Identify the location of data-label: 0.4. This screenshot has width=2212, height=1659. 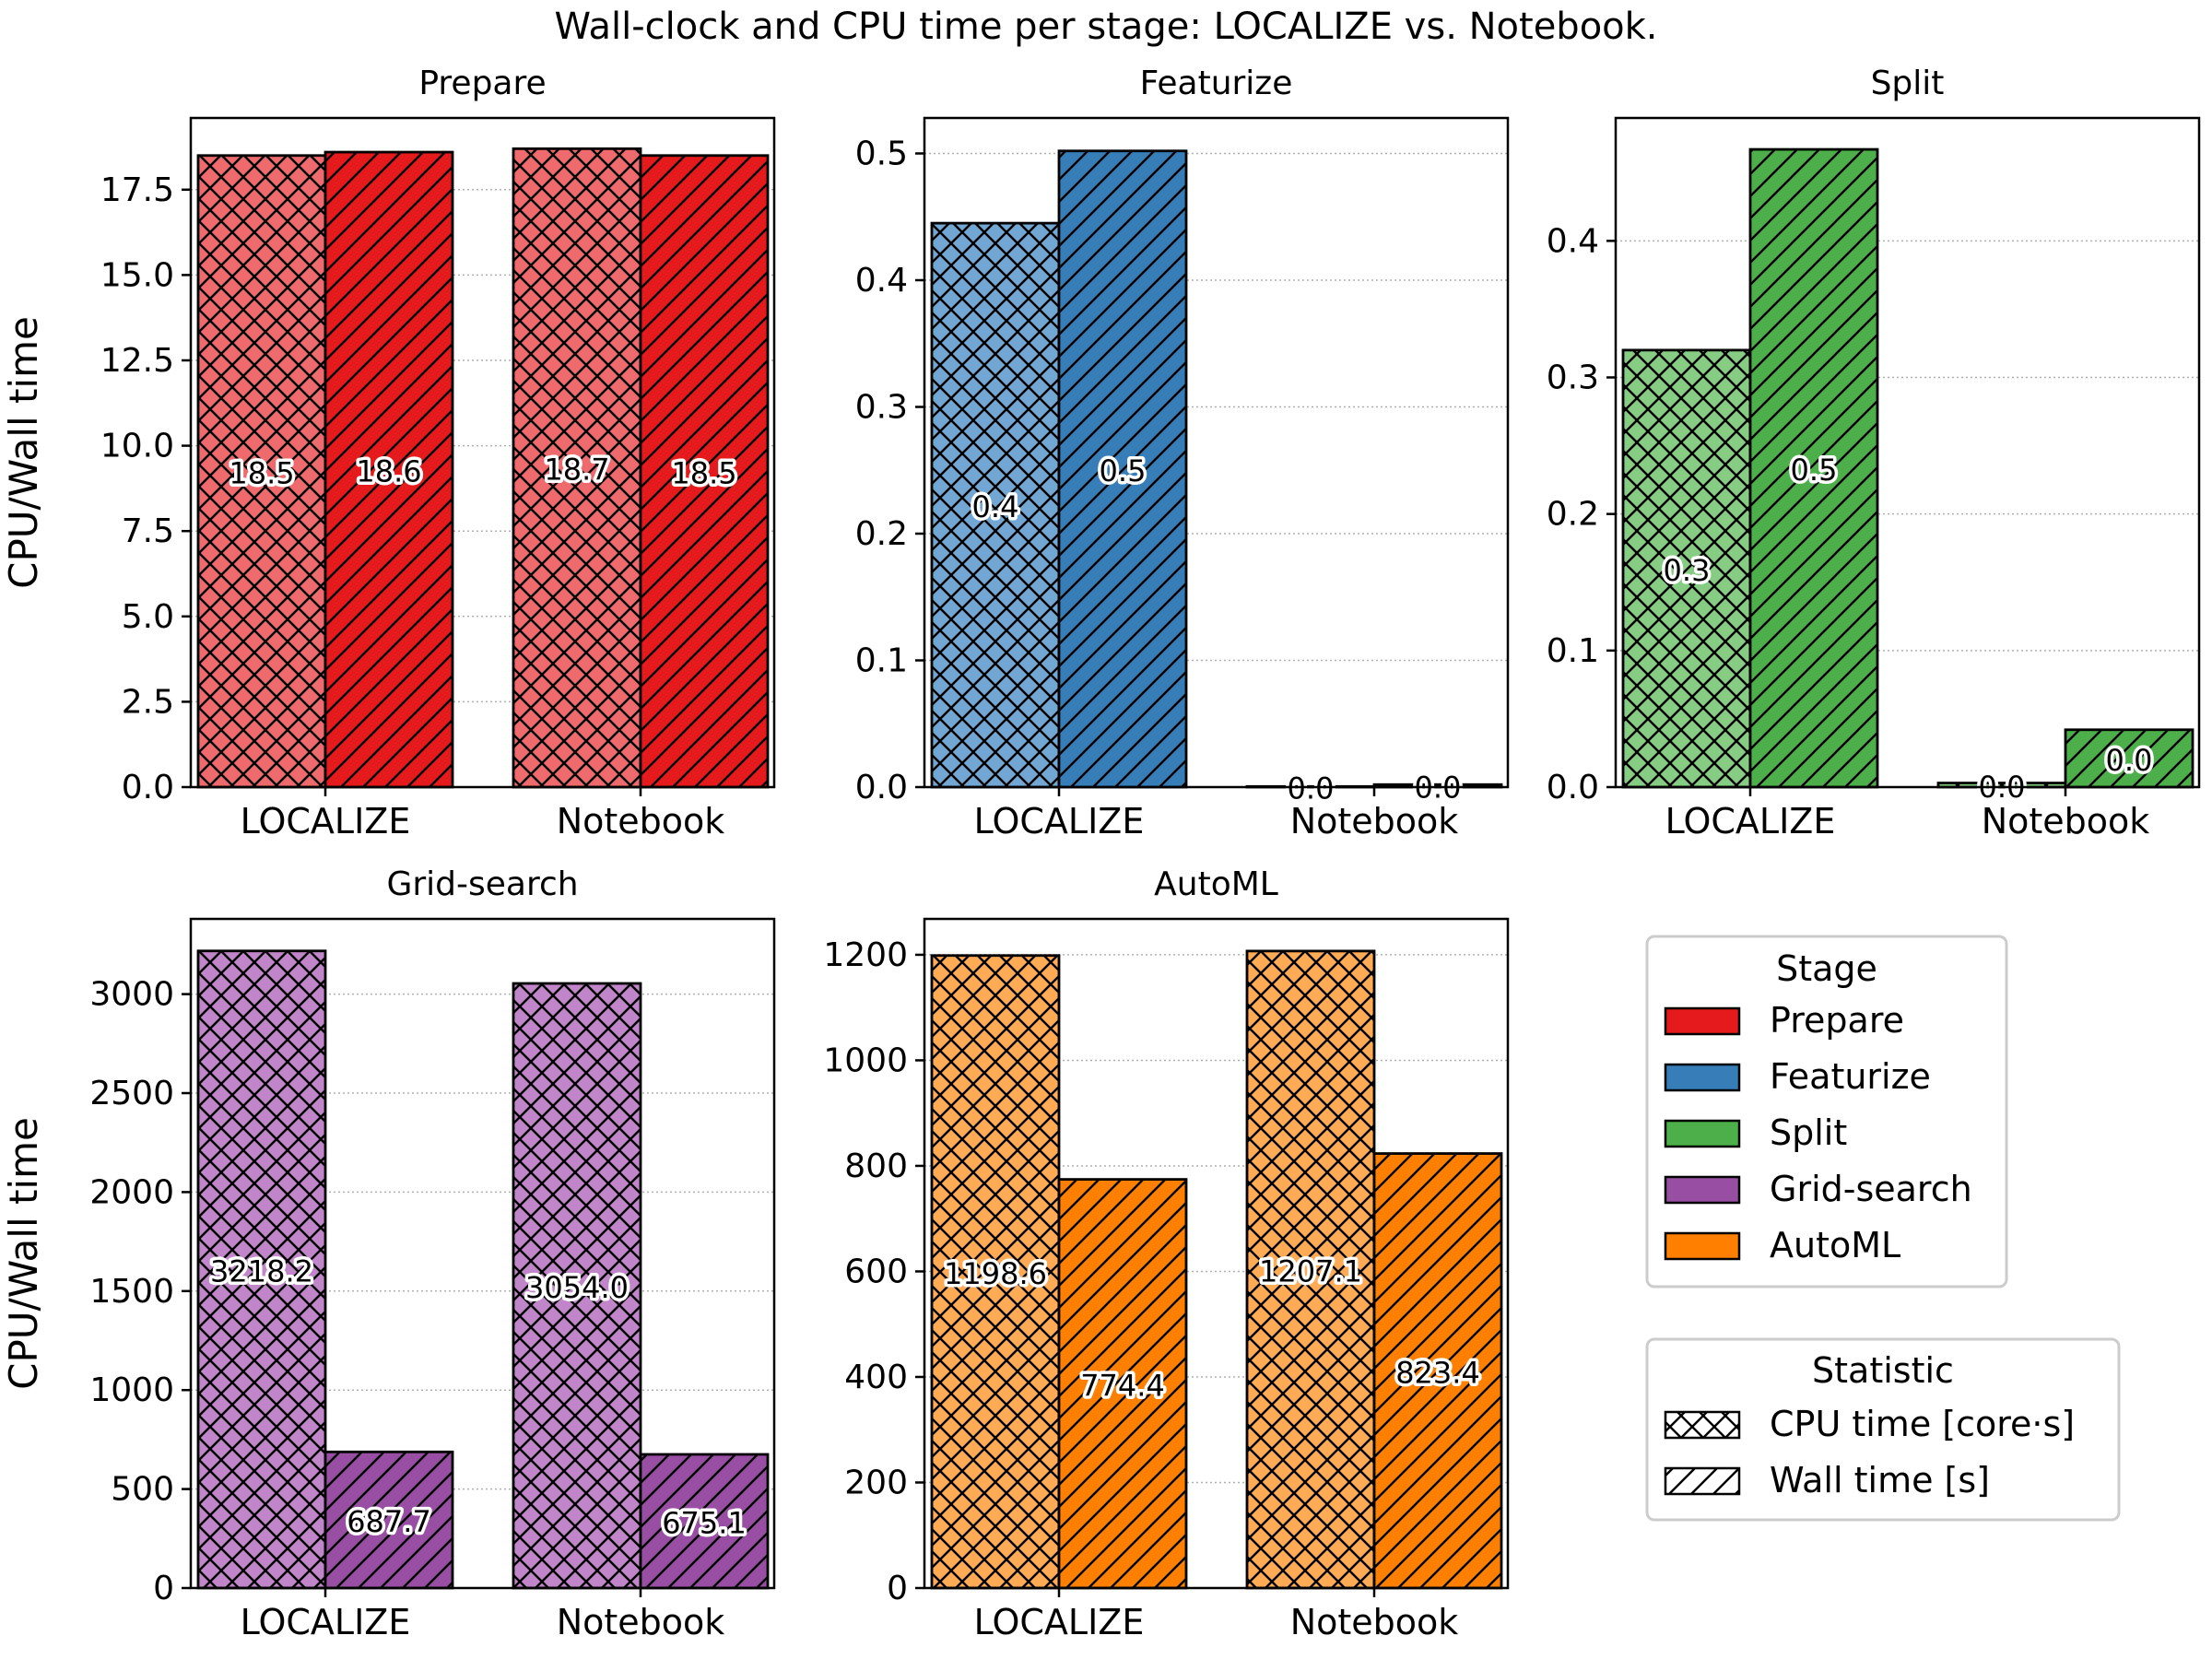
(995, 506).